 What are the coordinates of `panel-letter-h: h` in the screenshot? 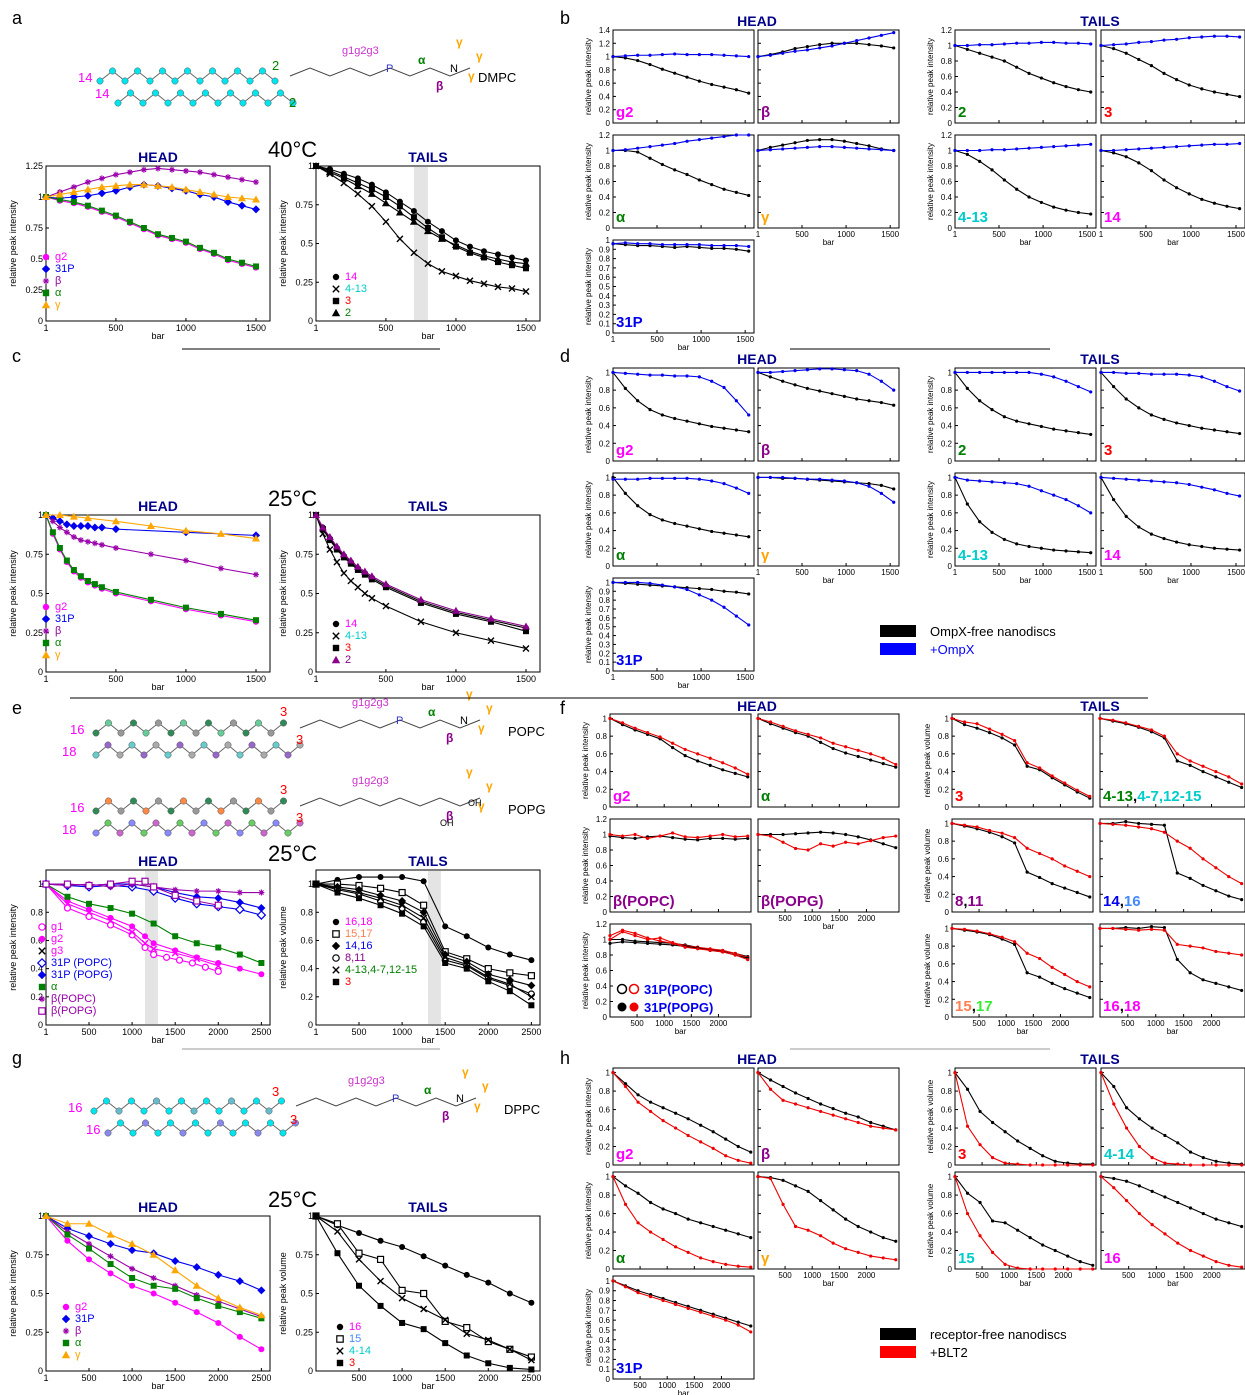 It's located at (565, 1058).